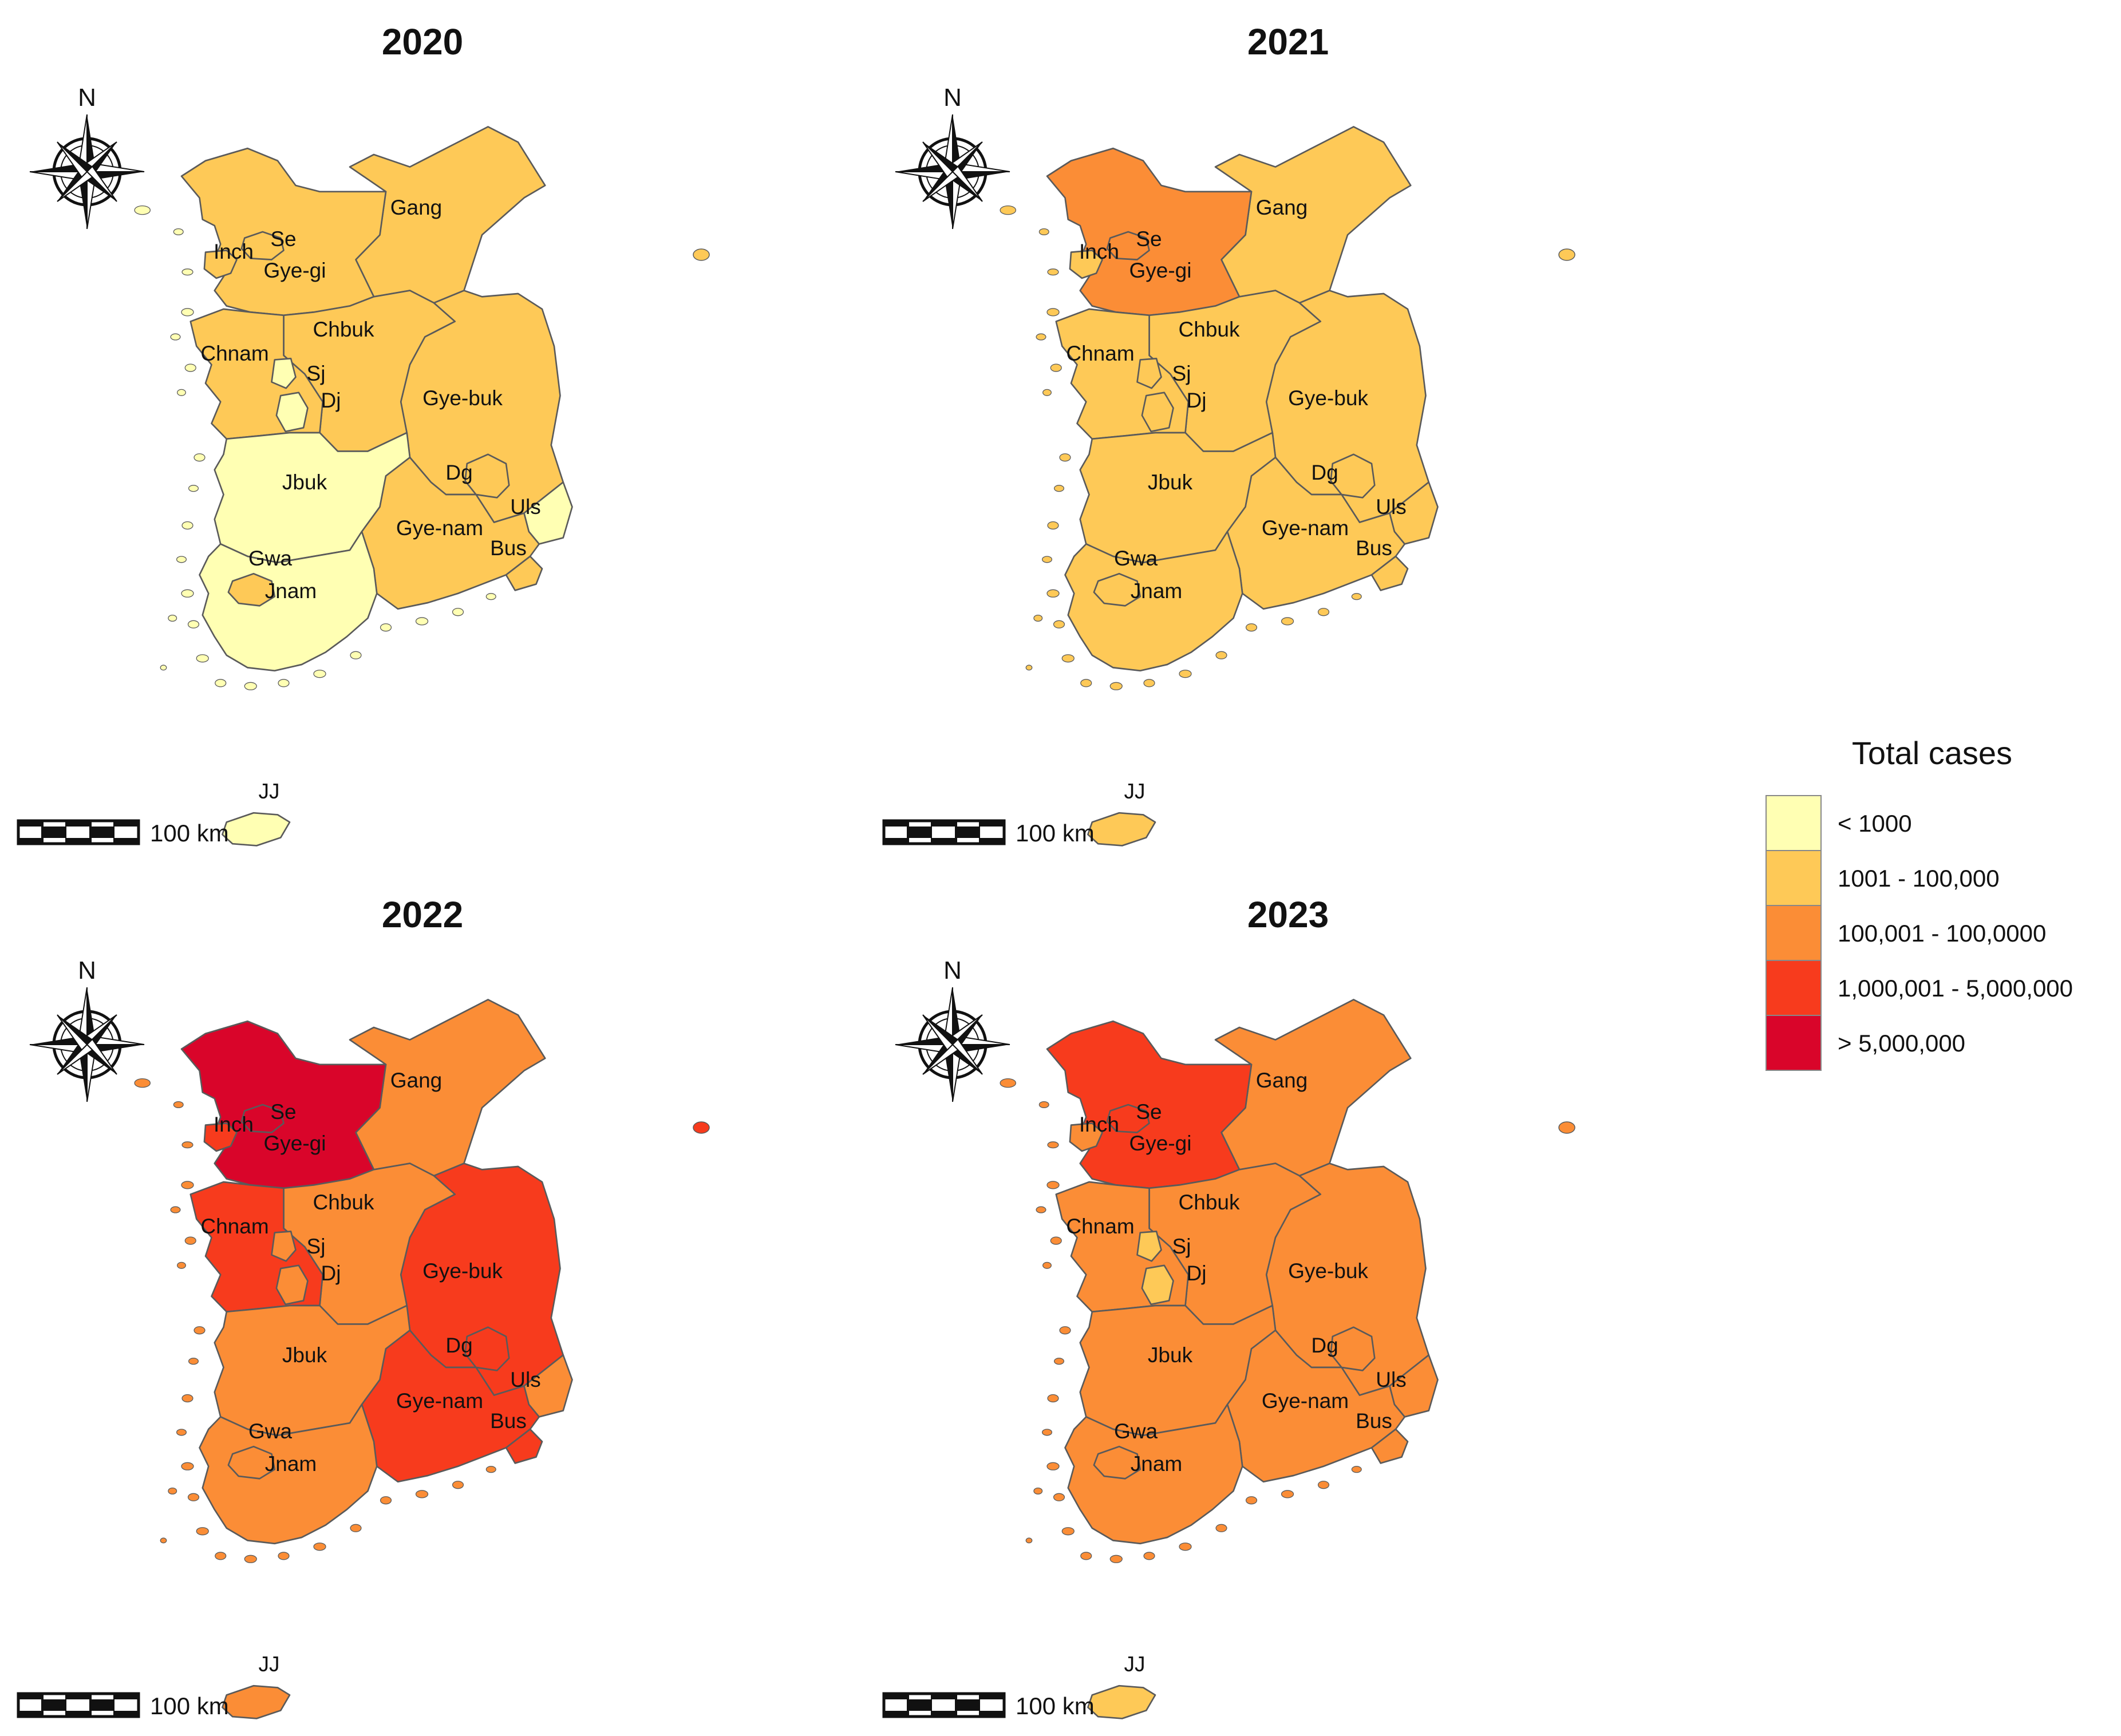  Describe the element at coordinates (1288, 41) in the screenshot. I see `panel-title: 2021` at that location.